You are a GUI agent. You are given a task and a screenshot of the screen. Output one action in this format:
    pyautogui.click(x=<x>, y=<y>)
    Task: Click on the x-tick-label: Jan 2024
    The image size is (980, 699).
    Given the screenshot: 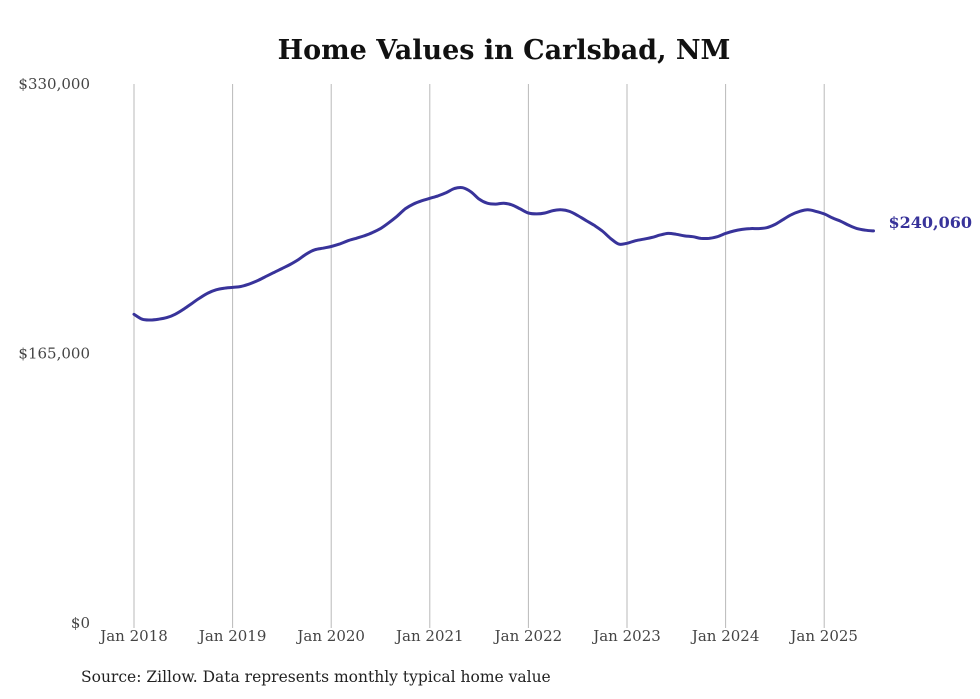 What is the action you would take?
    pyautogui.click(x=725, y=636)
    